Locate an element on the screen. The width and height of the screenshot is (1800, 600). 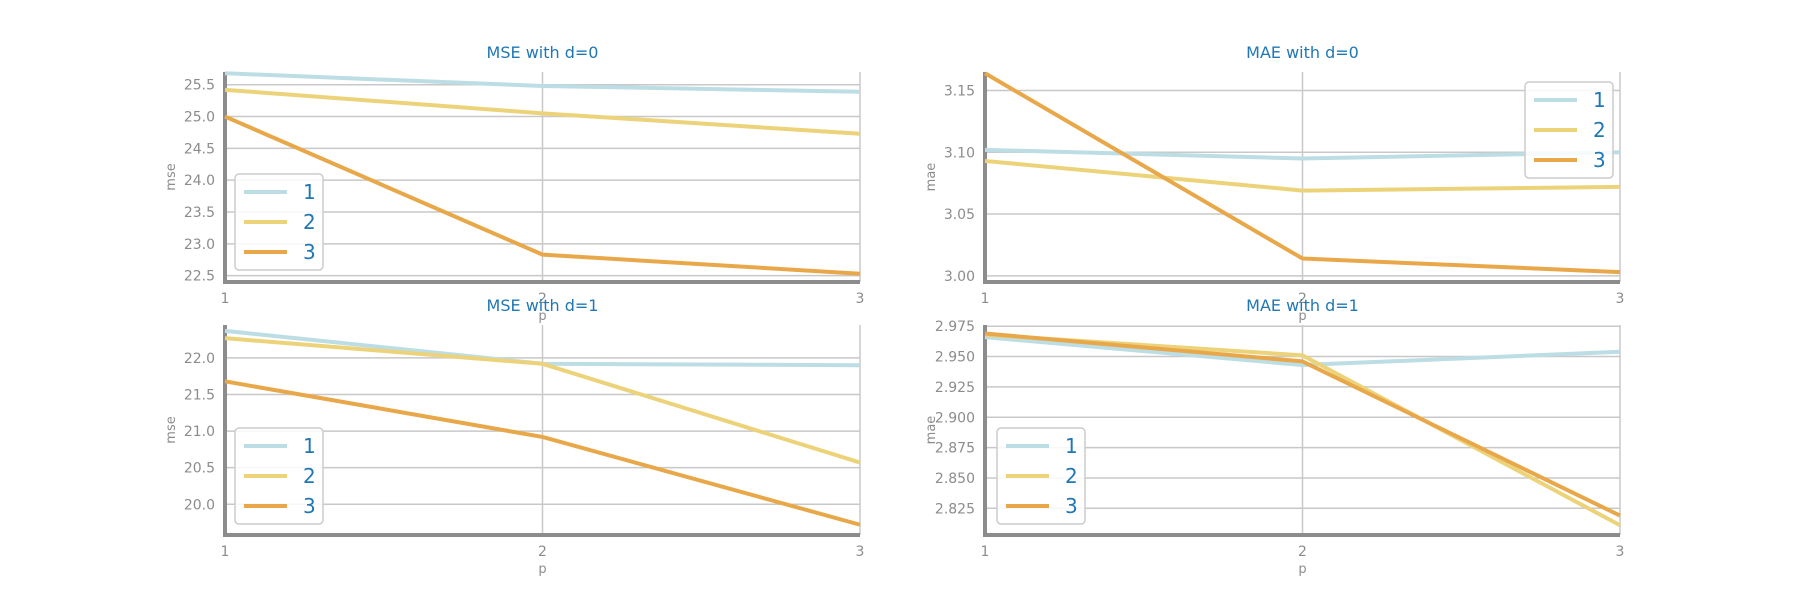
y-tick-label: 2.900 is located at coordinates (955, 418).